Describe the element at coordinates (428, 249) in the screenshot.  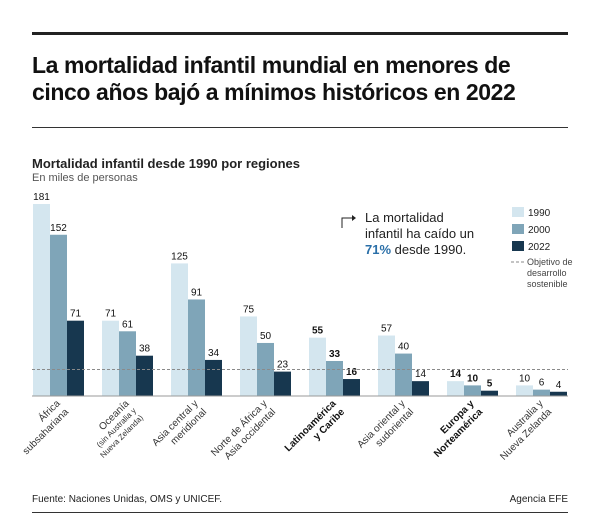
I see `annotation-line-3-rest: desde 1990.` at that location.